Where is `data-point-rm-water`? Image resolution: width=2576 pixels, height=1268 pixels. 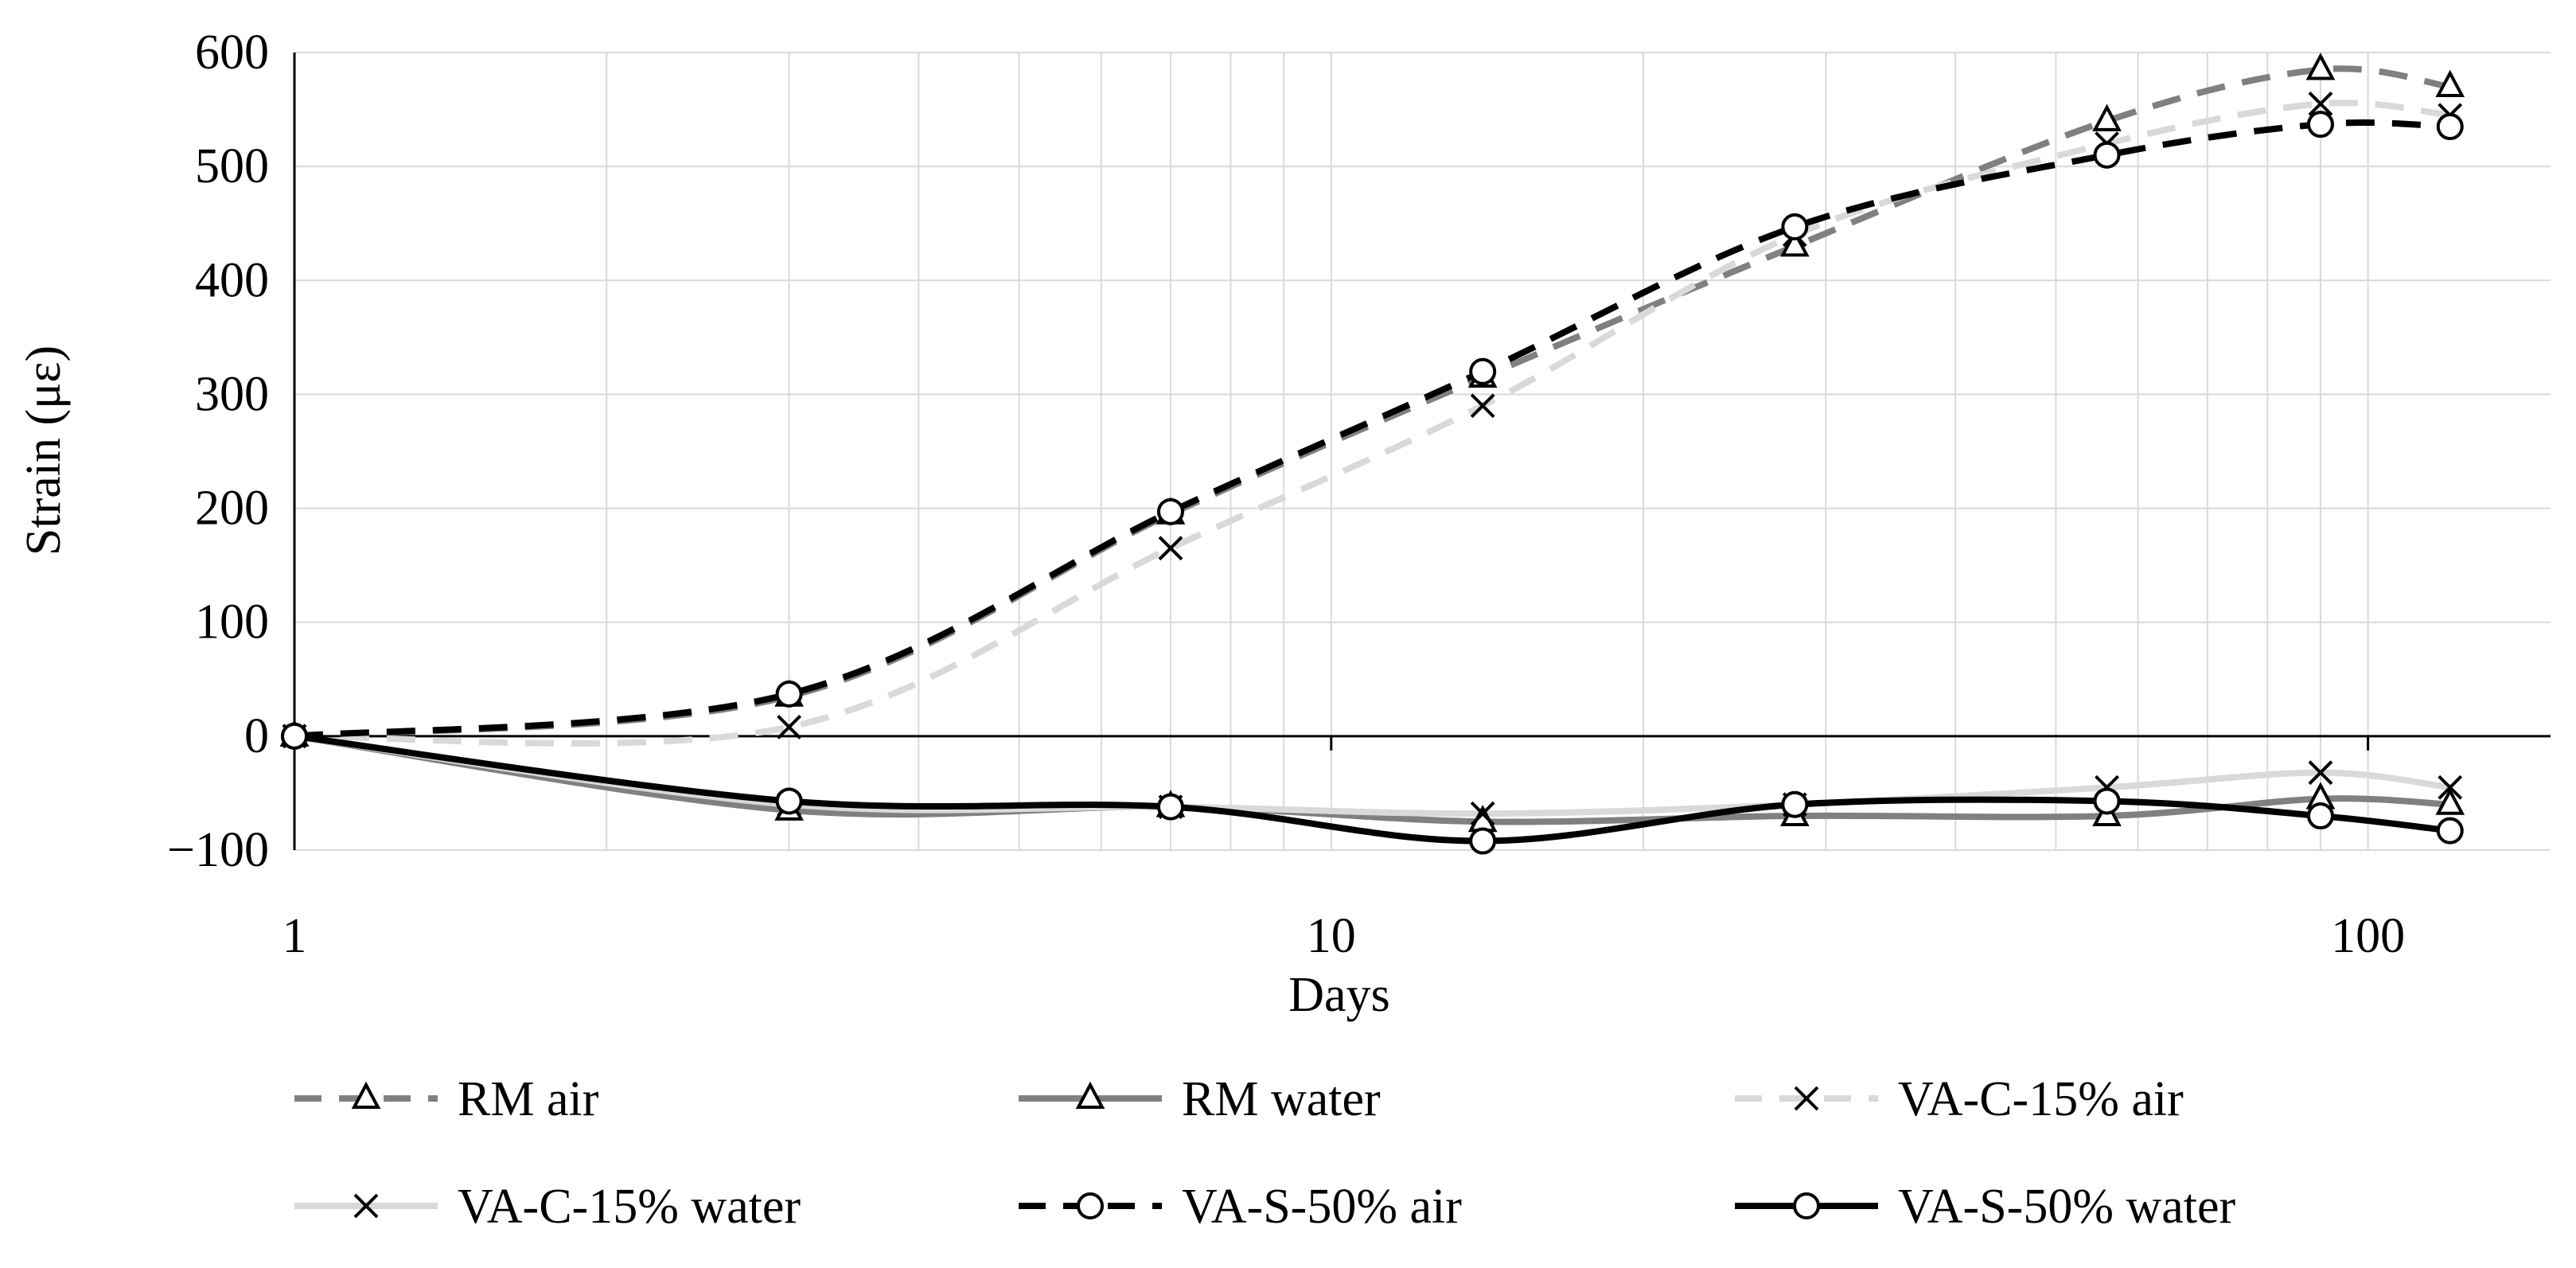
data-point-rm-water is located at coordinates (2450, 801).